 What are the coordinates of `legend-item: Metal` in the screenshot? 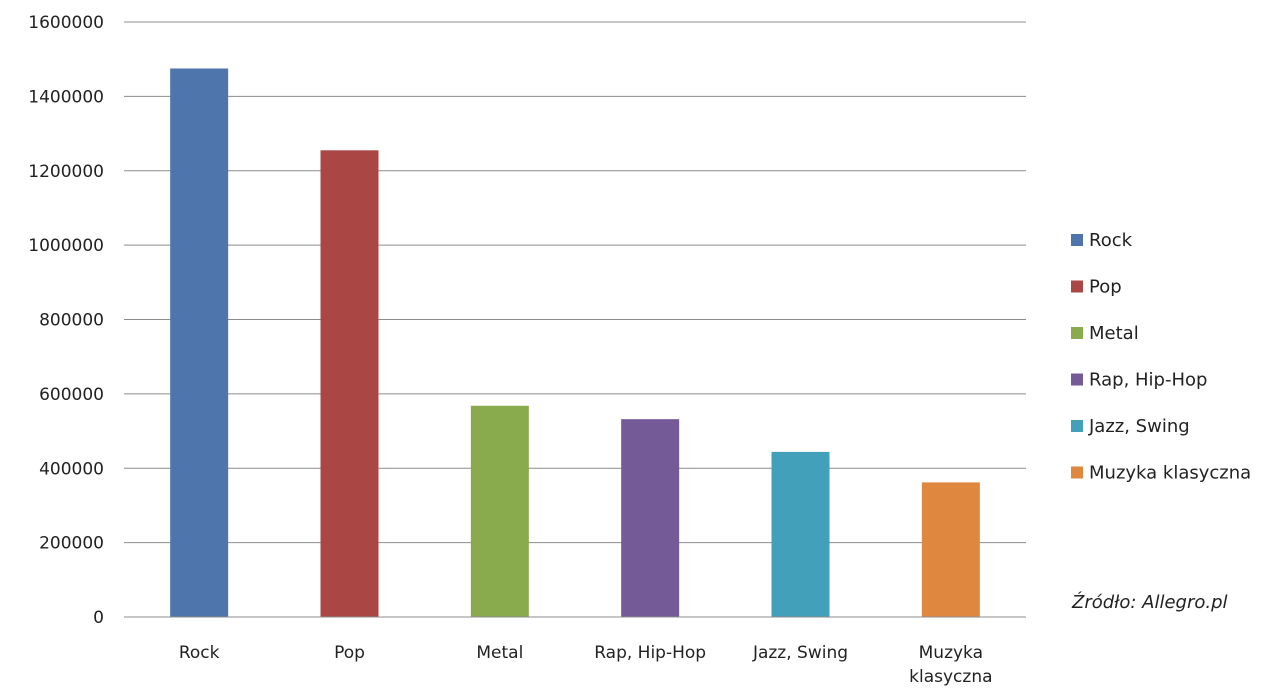 It's located at (1105, 333).